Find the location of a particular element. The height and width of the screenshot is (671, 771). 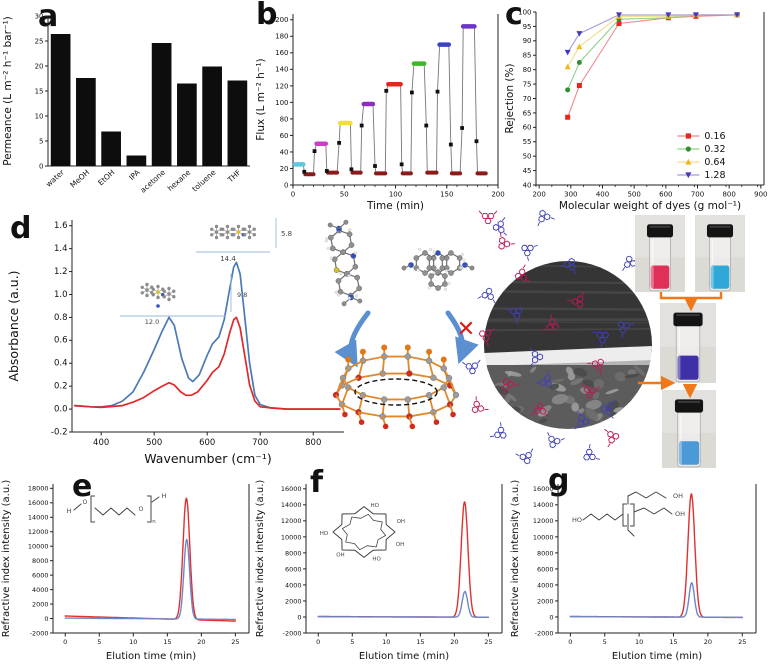

svg-text: 0.6 is located at coordinates (61, 341).